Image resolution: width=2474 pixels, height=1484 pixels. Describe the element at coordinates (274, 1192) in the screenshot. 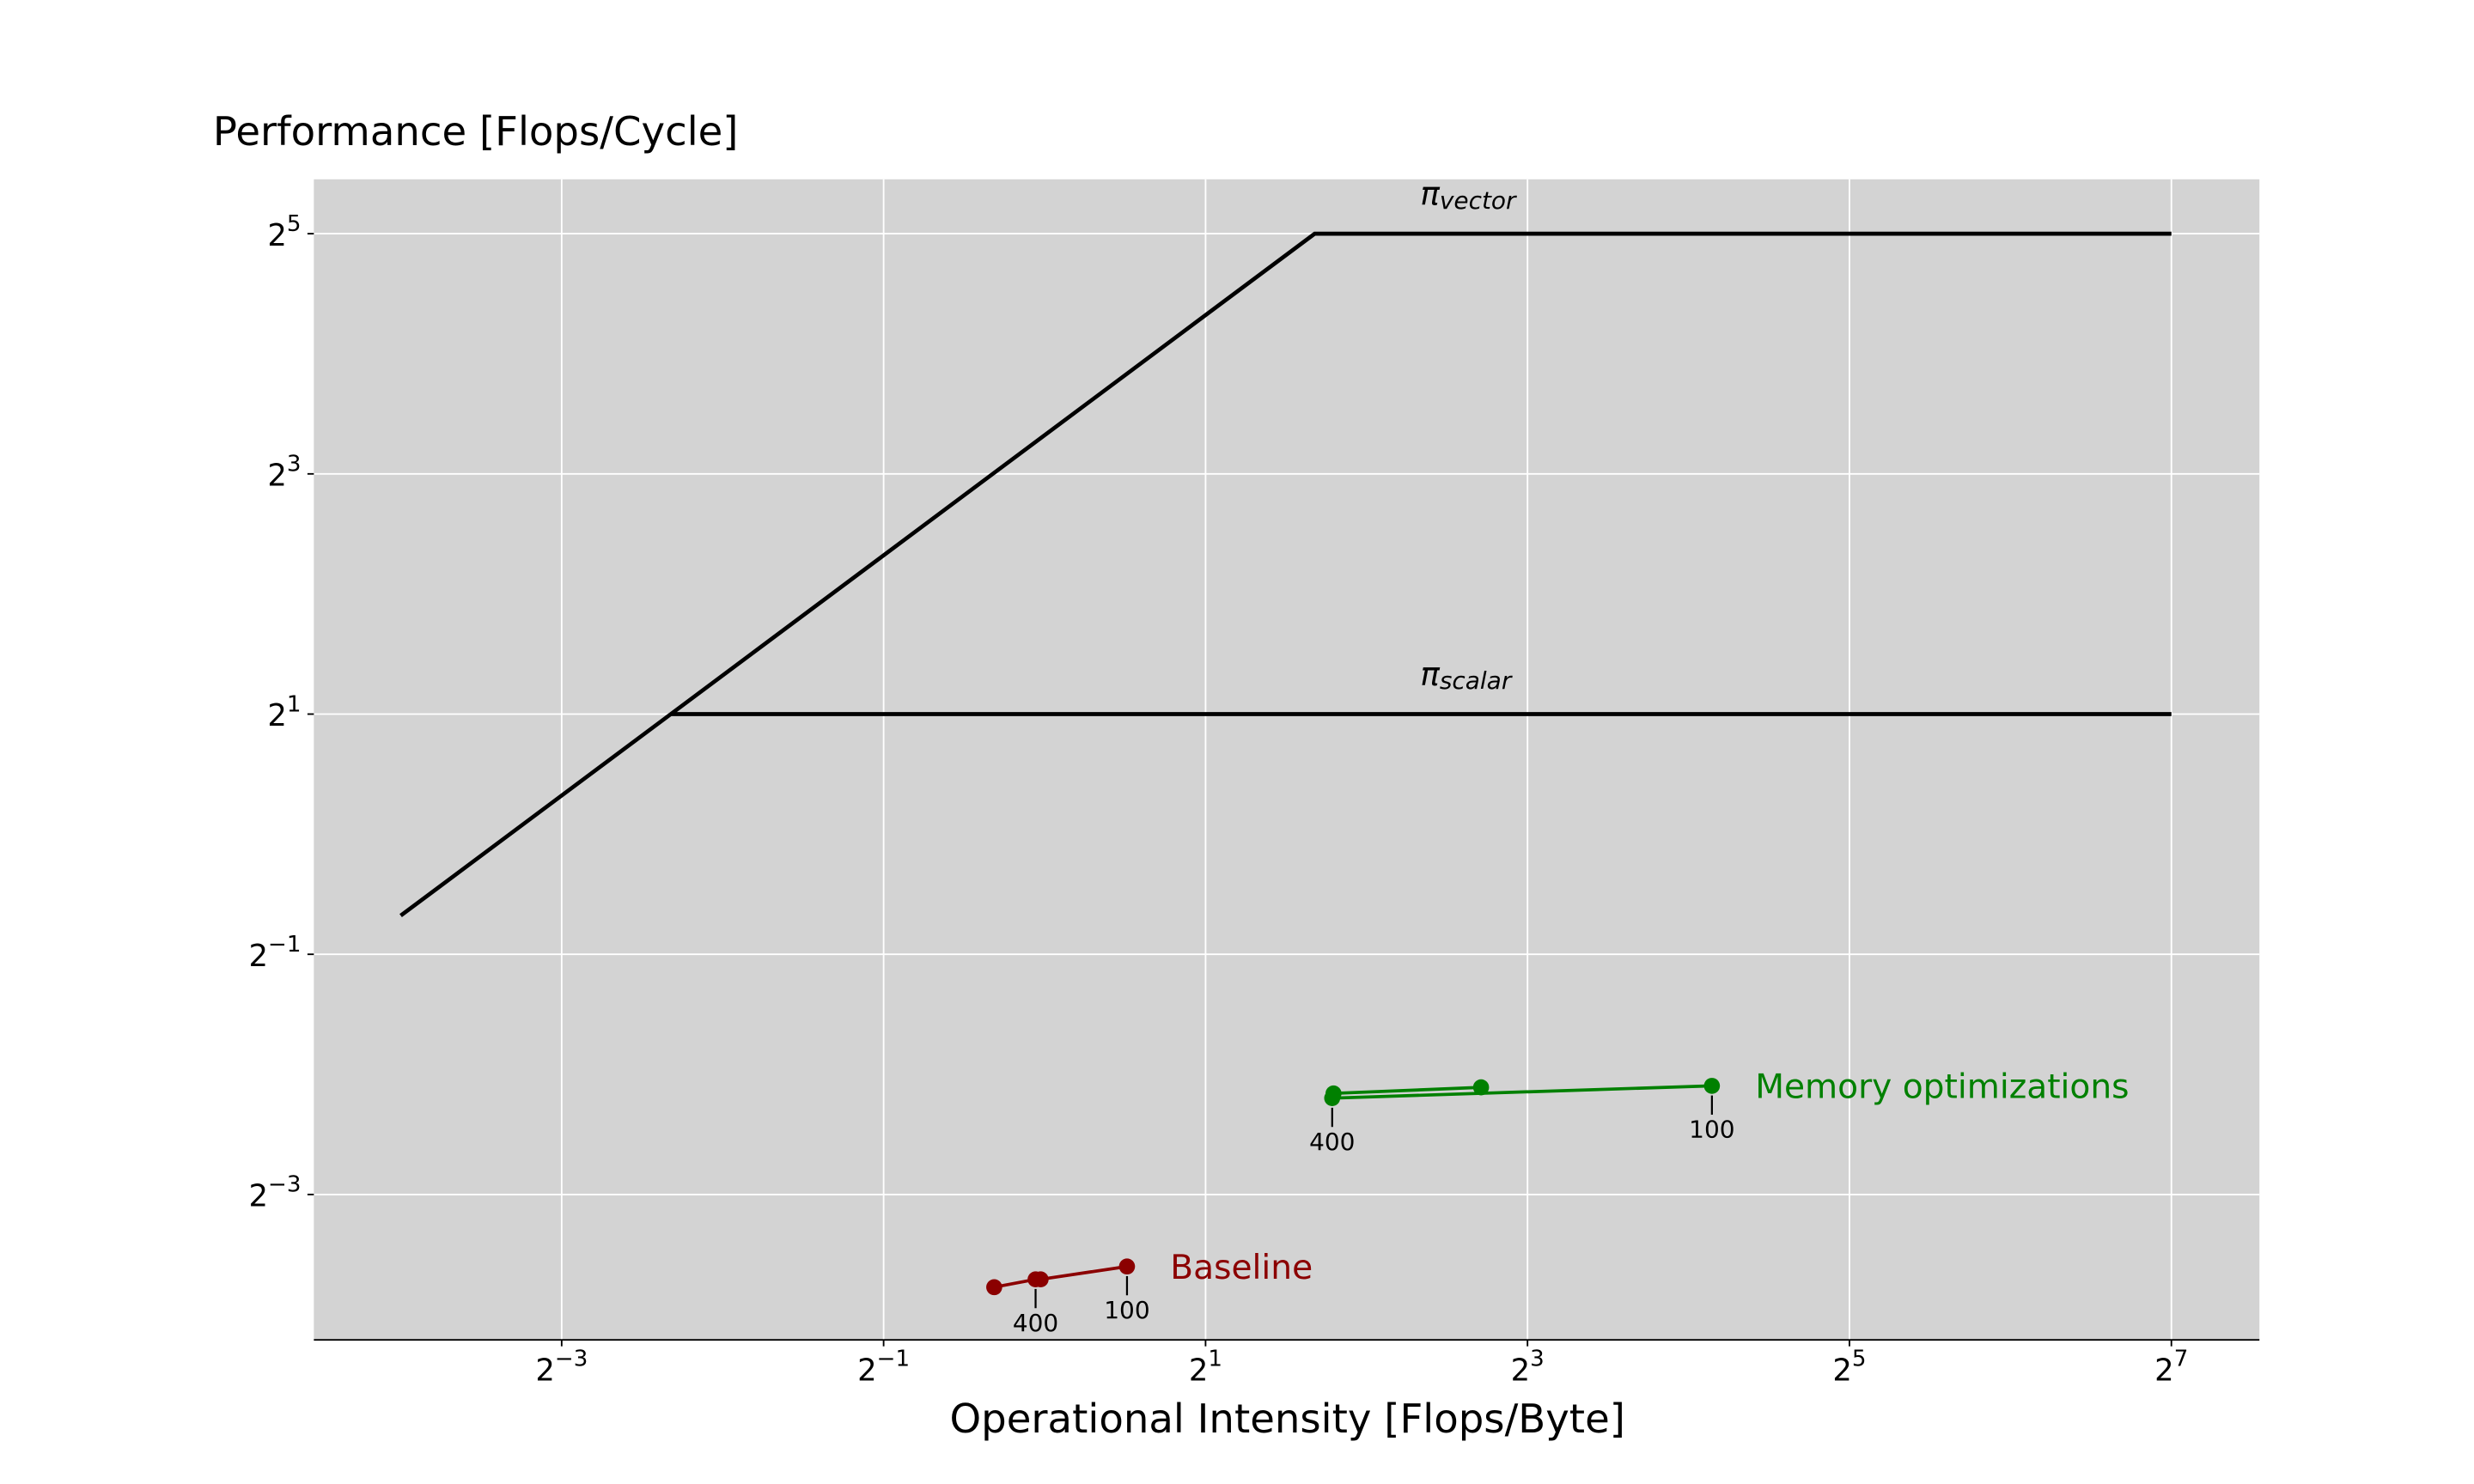

I see `y-tick-label: 2−3` at that location.